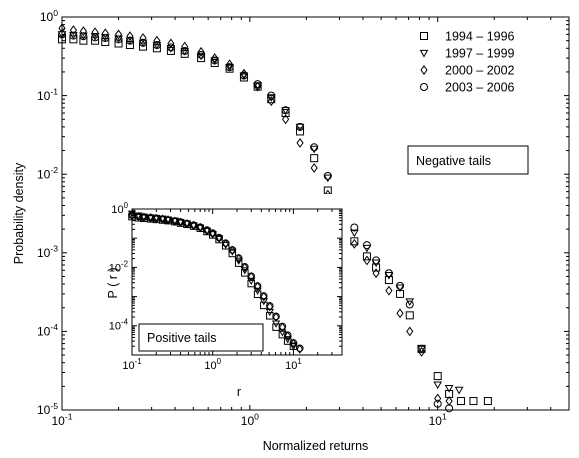  Describe the element at coordinates (250, 420) in the screenshot. I see `x-tick-label: 10⁰` at that location.